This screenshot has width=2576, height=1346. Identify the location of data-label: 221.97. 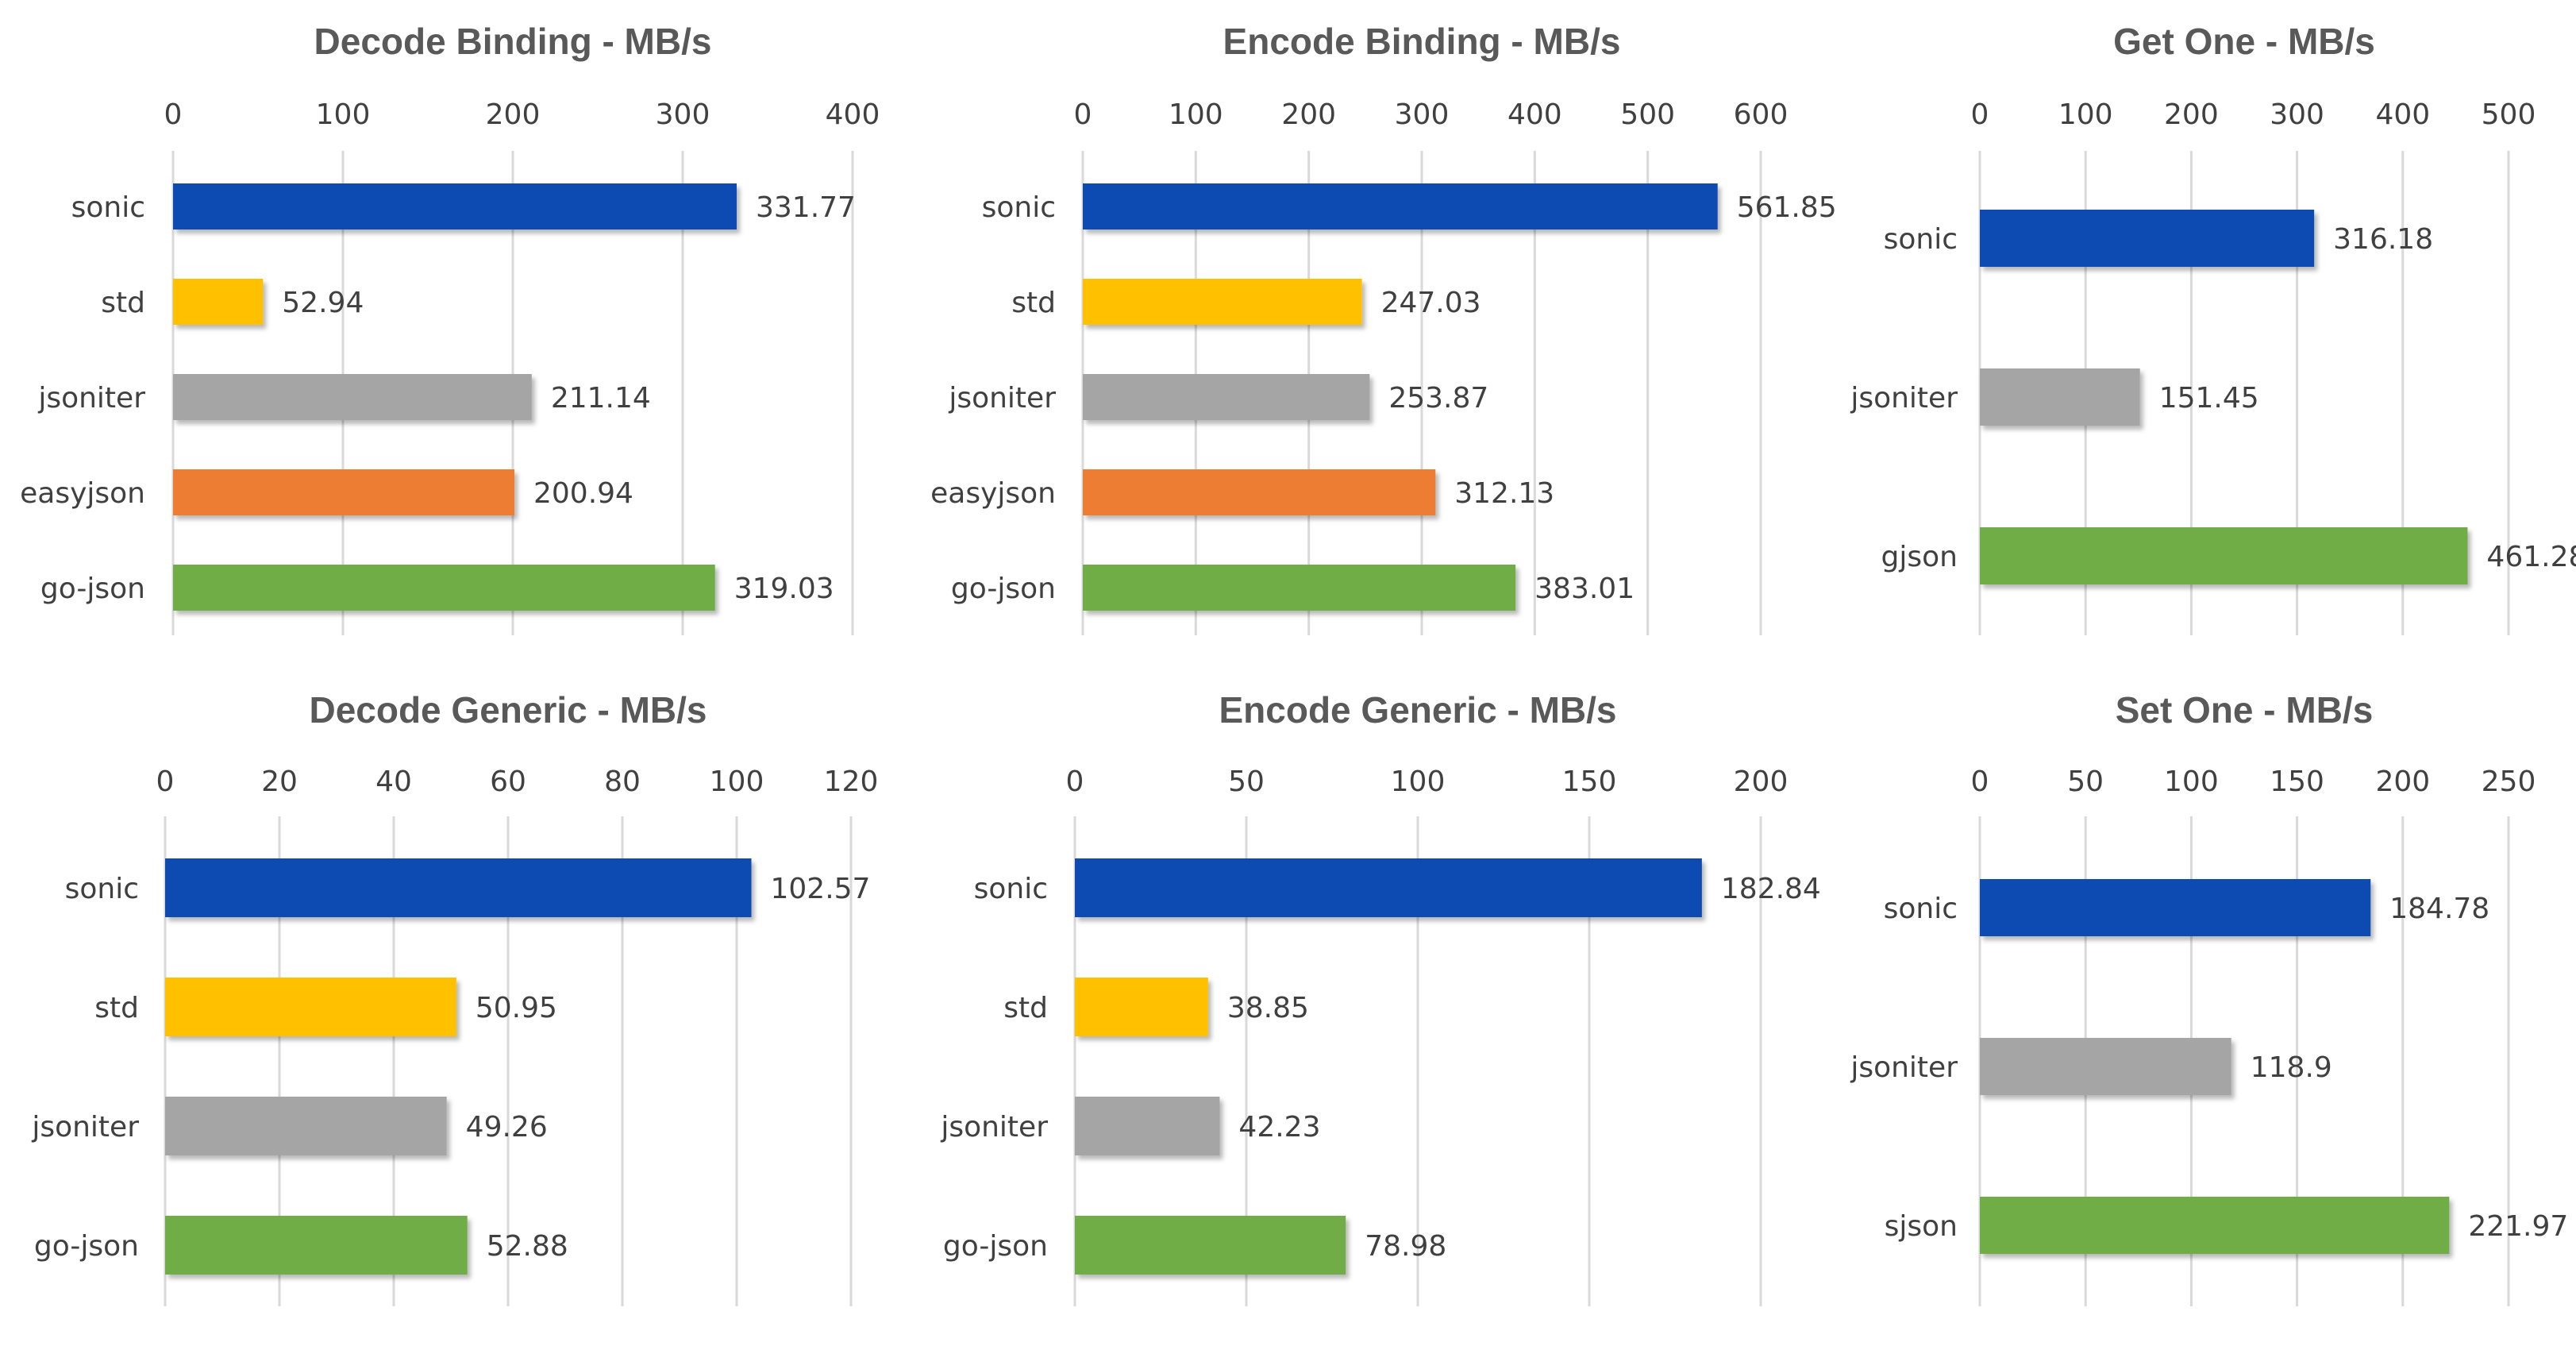
(2518, 1226).